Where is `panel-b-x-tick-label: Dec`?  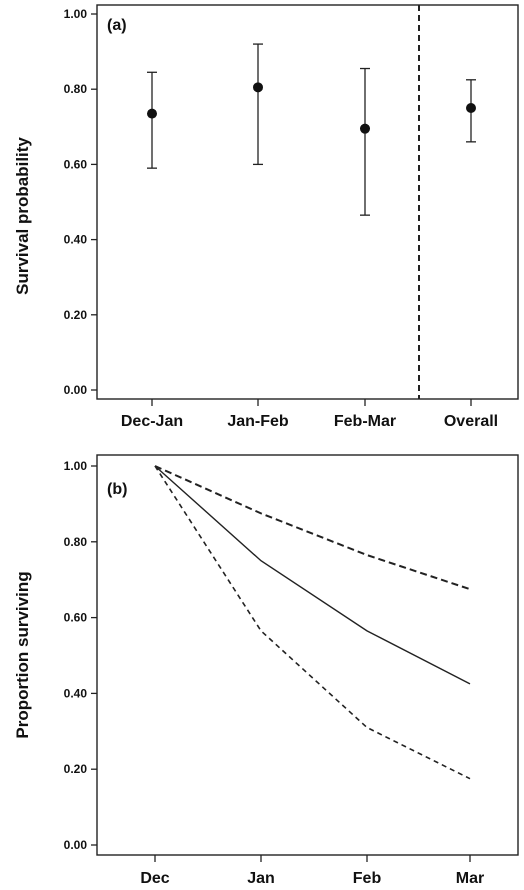 panel-b-x-tick-label: Dec is located at coordinates (154, 878).